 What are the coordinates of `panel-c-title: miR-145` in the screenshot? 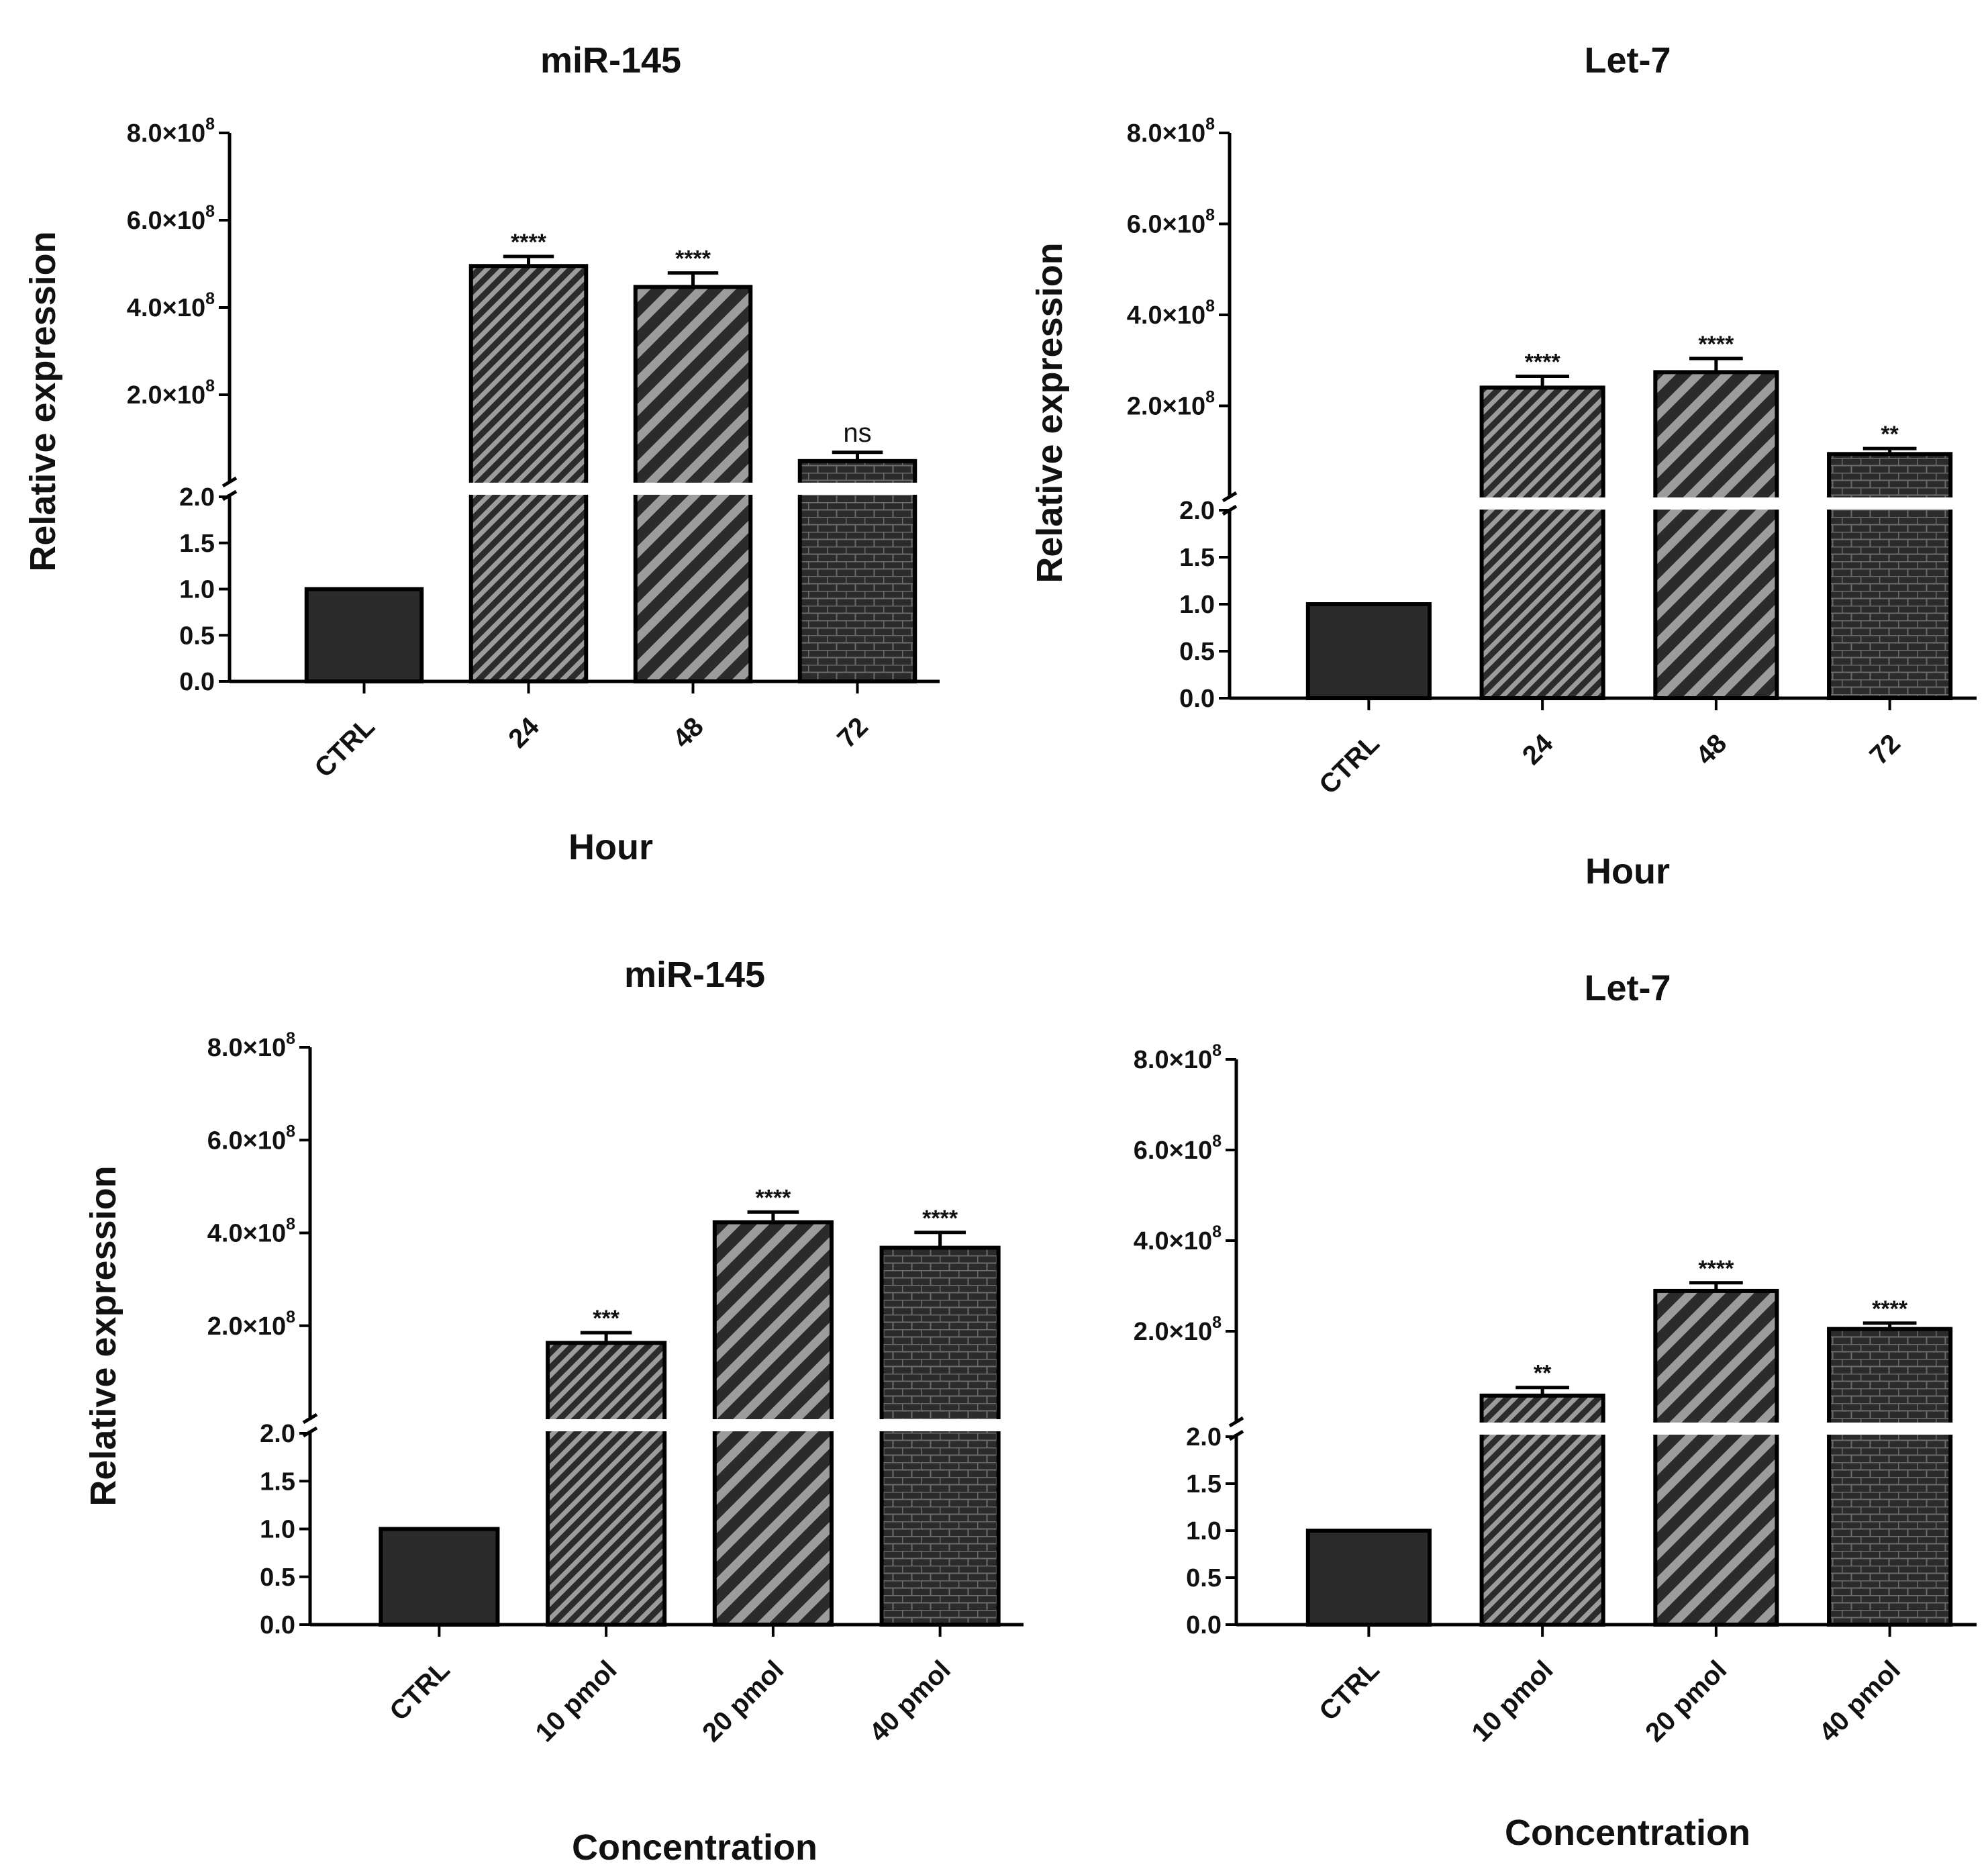 It's located at (694, 975).